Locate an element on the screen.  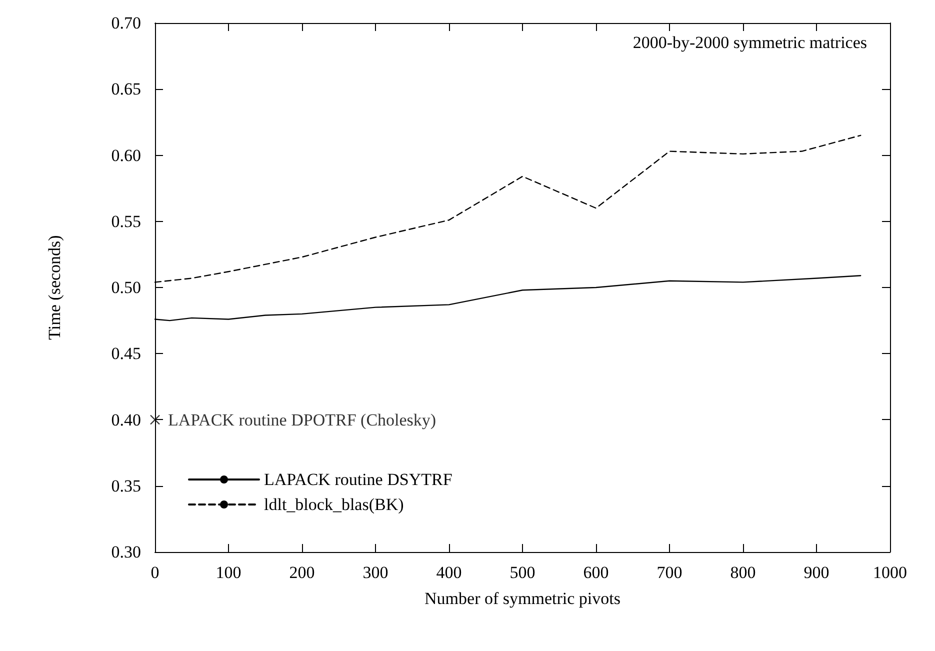
y-tick-label: 0.50 is located at coordinates (126, 287).